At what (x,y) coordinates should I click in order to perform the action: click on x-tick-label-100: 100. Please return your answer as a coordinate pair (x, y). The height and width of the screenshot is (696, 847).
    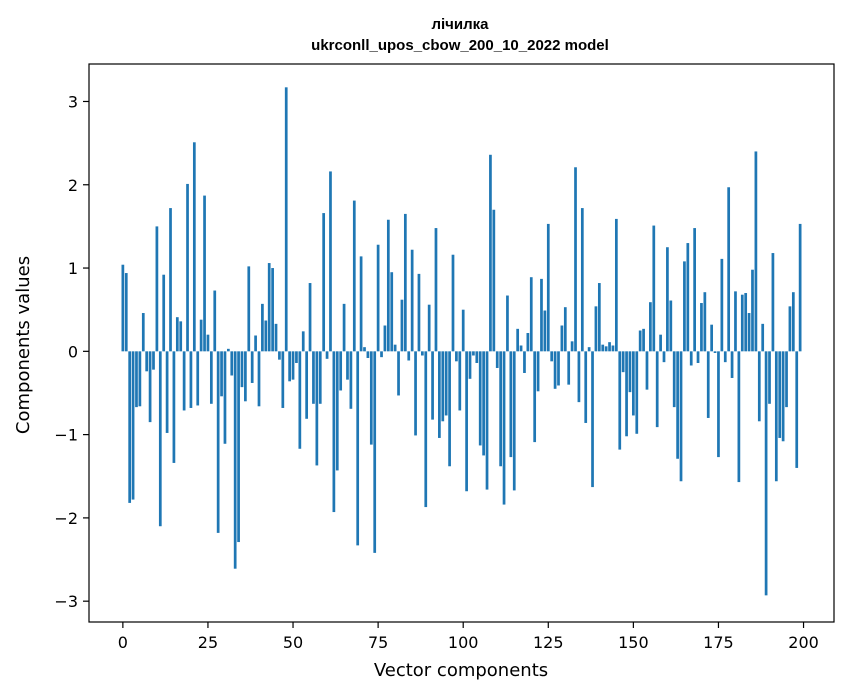
    Looking at the image, I should click on (463, 642).